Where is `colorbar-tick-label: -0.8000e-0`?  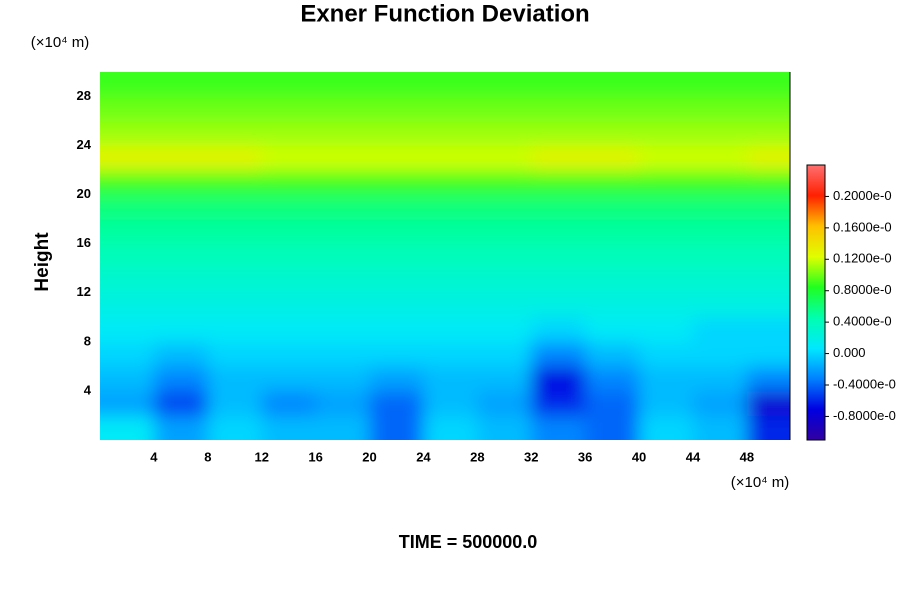 colorbar-tick-label: -0.8000e-0 is located at coordinates (864, 415).